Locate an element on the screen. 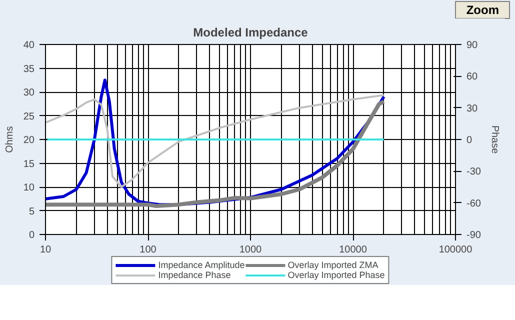 Image resolution: width=515 pixels, height=320 pixels. y-tick-label: 25 is located at coordinates (29, 116).